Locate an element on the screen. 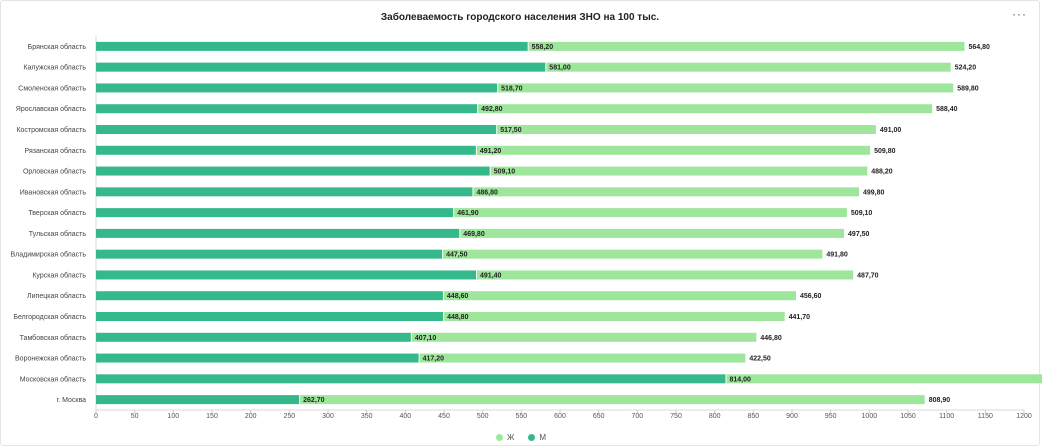 Image resolution: width=1042 pixels, height=447 pixels. value-label-m: 407,10 is located at coordinates (426, 338).